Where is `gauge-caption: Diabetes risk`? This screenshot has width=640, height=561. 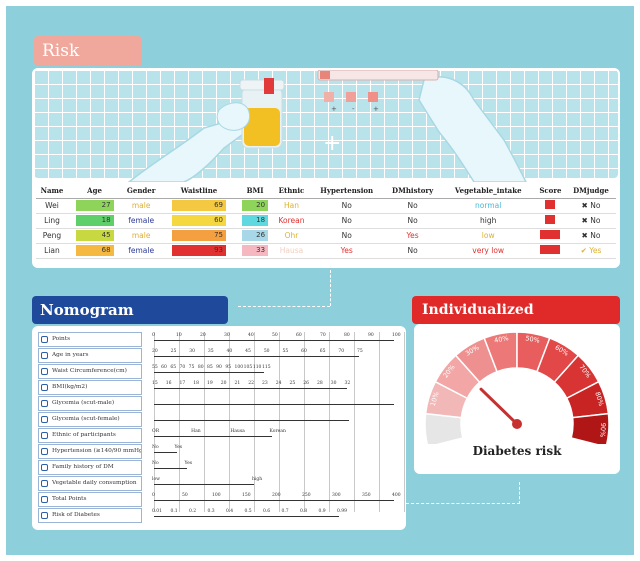 gauge-caption: Diabetes risk is located at coordinates (517, 451).